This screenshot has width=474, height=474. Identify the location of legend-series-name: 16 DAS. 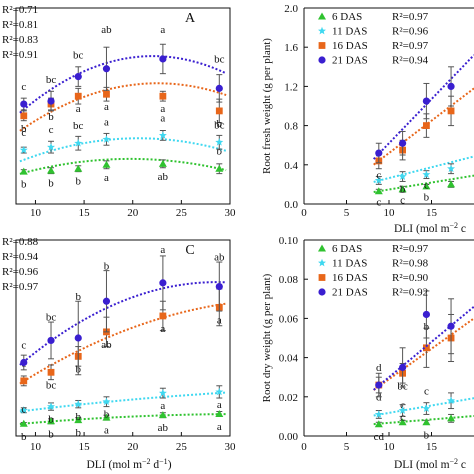
(350, 46).